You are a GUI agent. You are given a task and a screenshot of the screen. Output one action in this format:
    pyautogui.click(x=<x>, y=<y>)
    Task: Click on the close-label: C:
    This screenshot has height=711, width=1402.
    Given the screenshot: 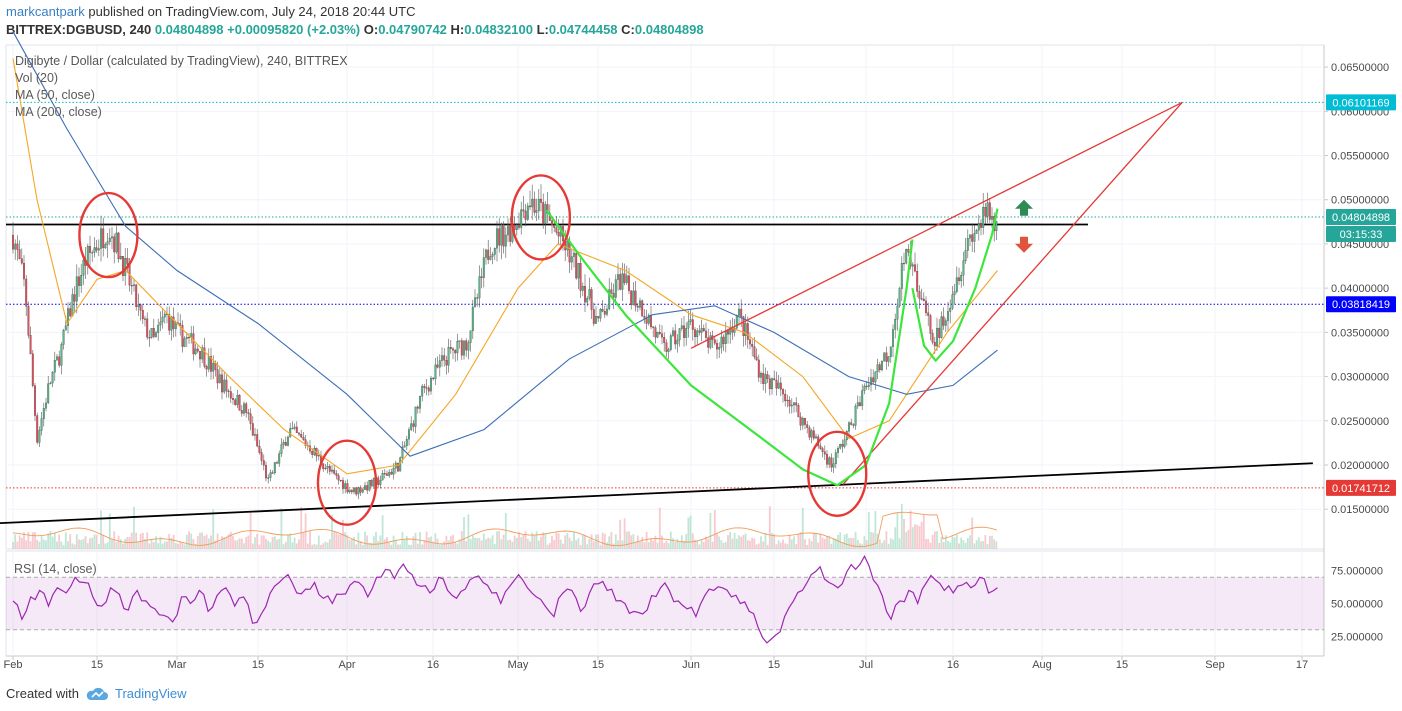 What is the action you would take?
    pyautogui.click(x=628, y=29)
    